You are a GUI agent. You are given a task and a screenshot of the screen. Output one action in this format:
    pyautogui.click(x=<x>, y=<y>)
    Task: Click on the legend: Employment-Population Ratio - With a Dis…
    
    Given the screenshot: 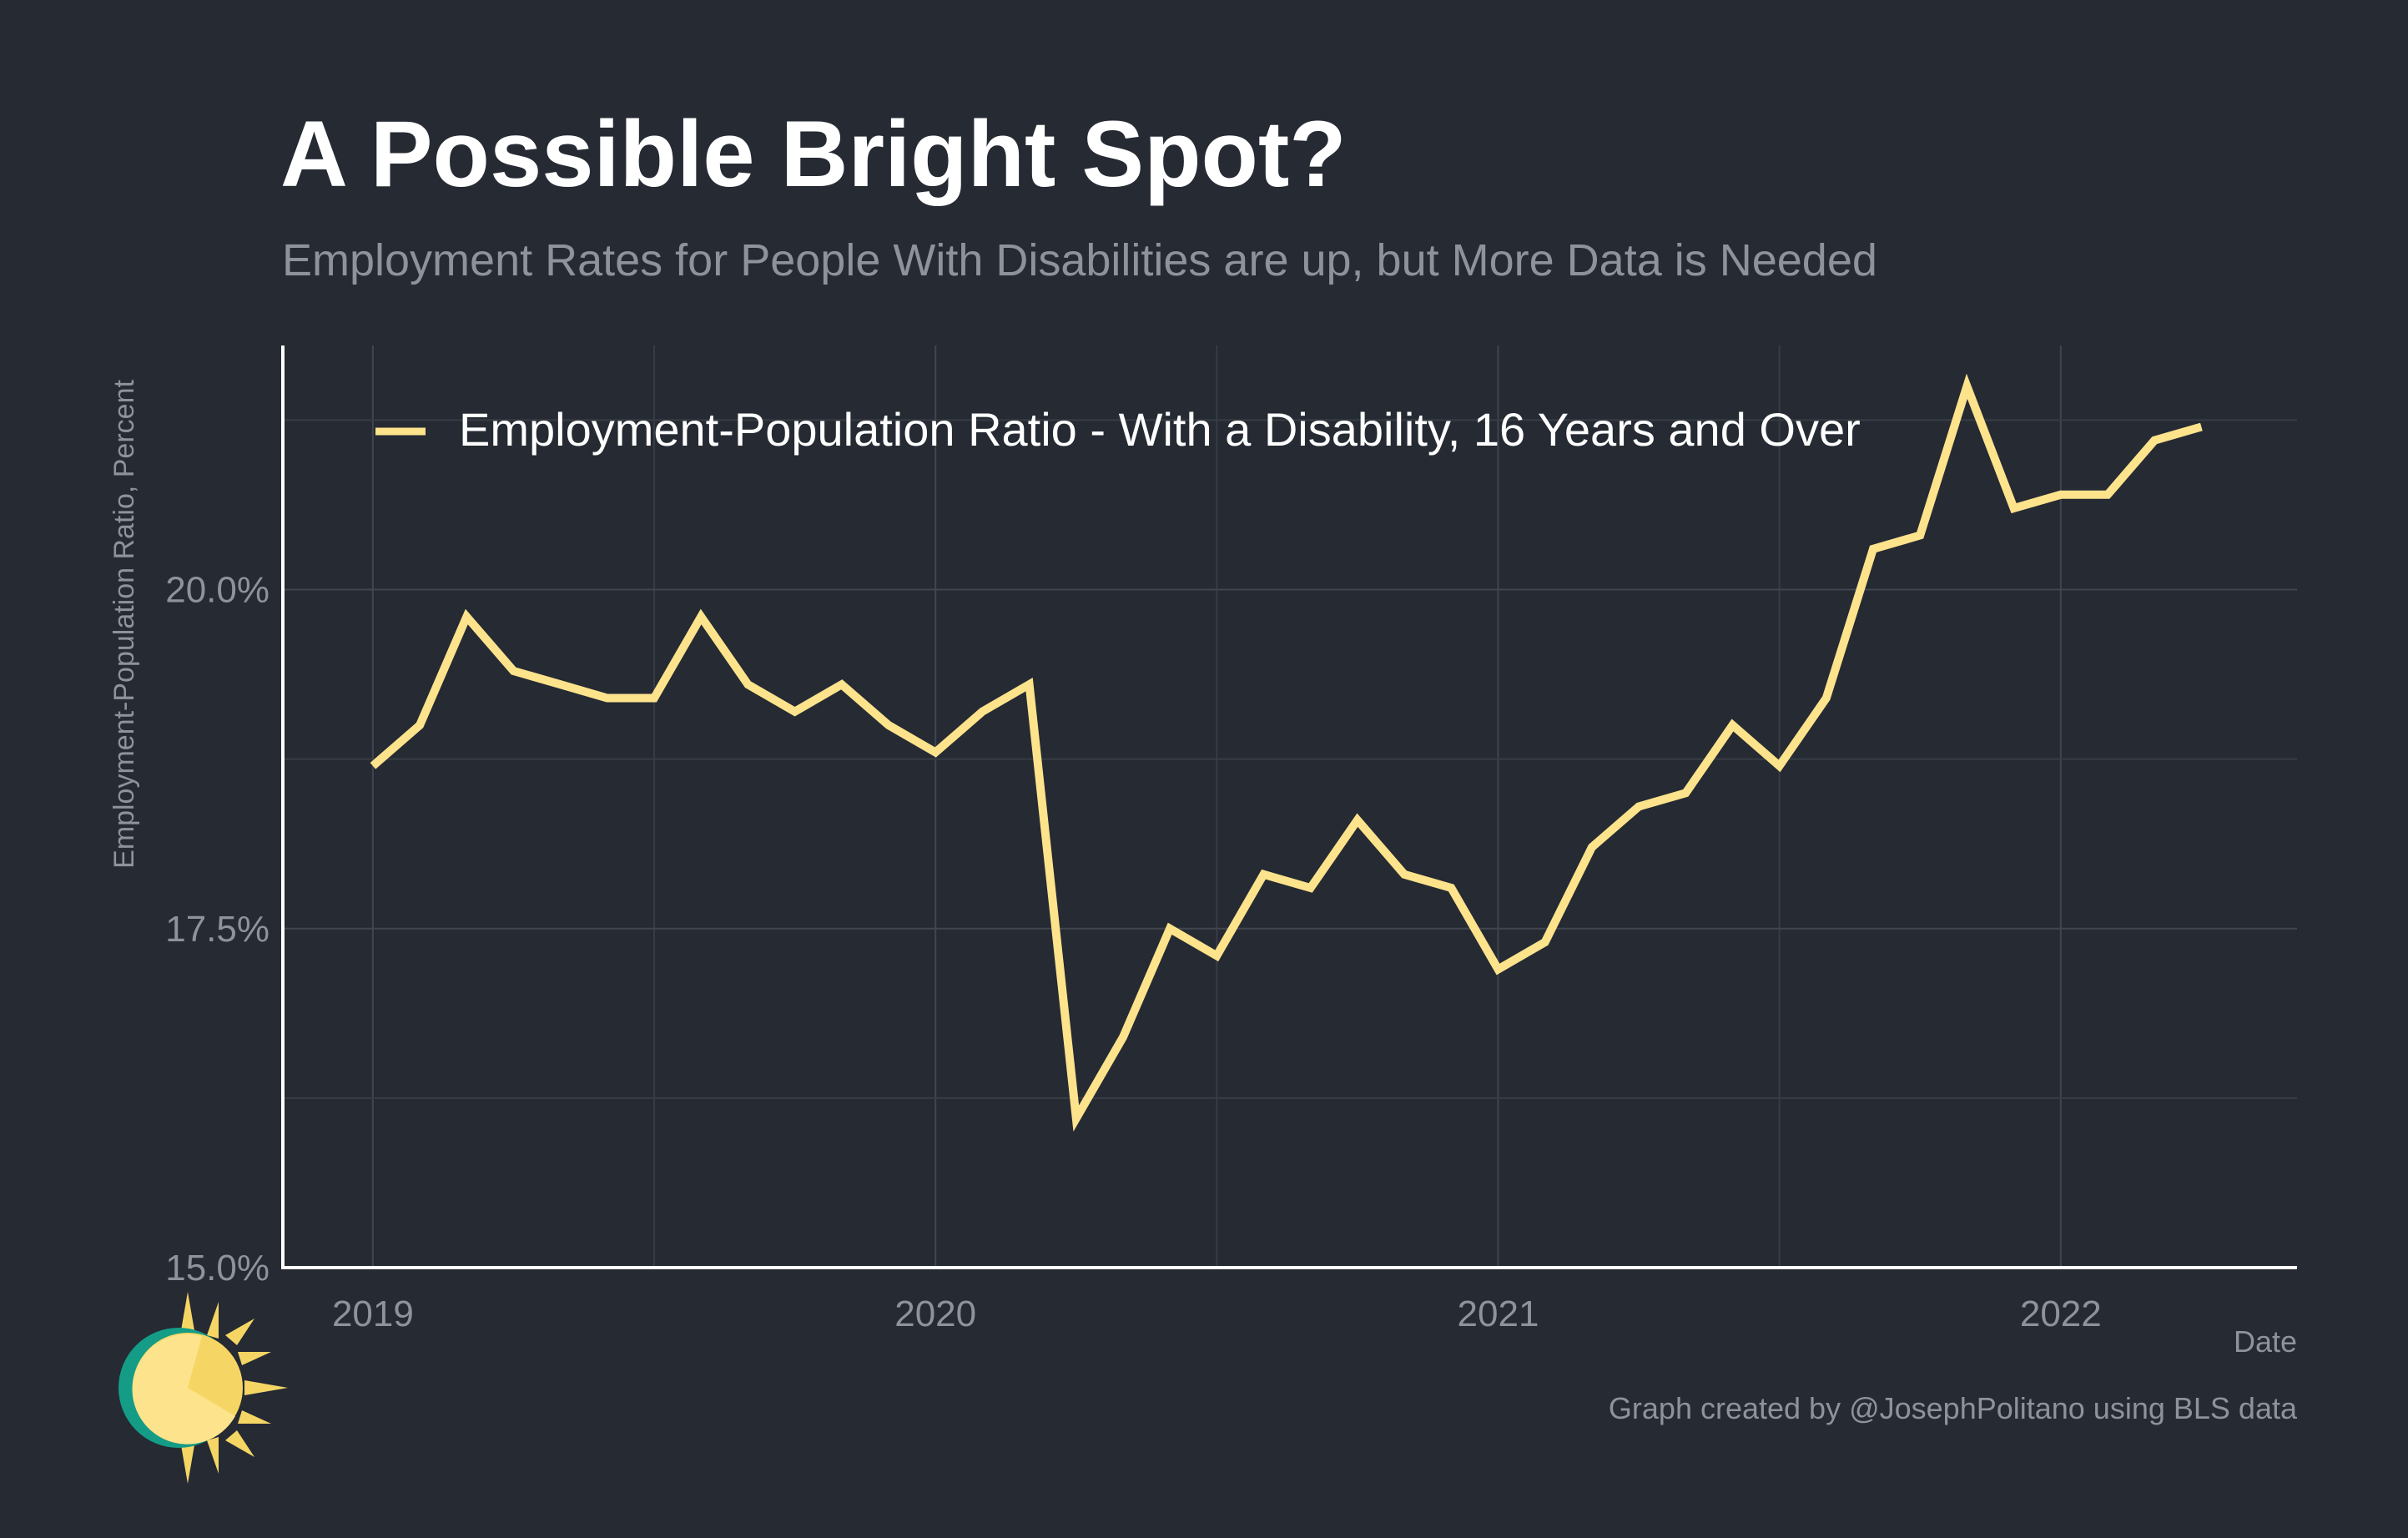 What is the action you would take?
    pyautogui.click(x=1118, y=429)
    